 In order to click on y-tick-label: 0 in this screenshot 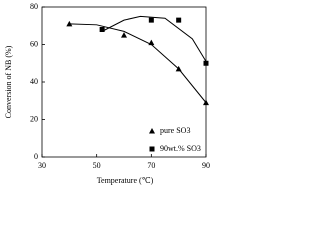, I will do `click(36, 156)`.